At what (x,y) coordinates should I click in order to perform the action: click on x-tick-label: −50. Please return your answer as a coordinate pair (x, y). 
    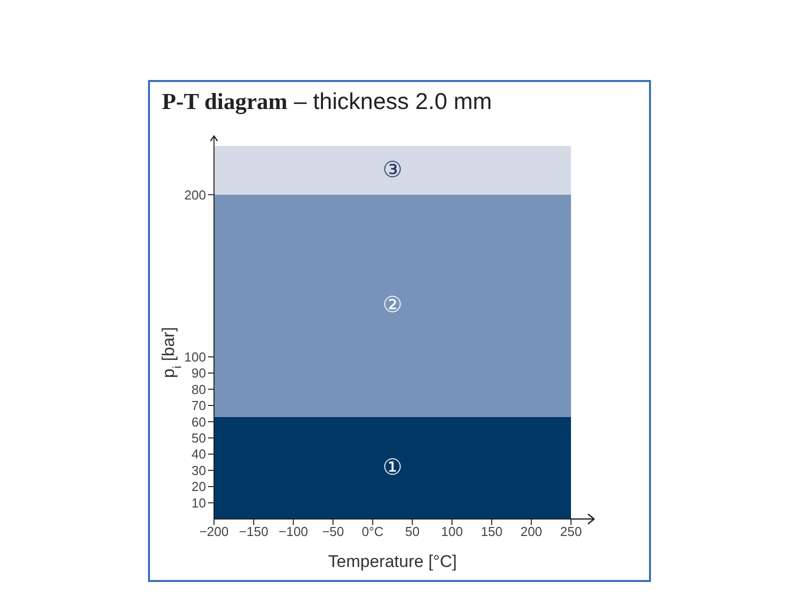
    Looking at the image, I should click on (333, 532).